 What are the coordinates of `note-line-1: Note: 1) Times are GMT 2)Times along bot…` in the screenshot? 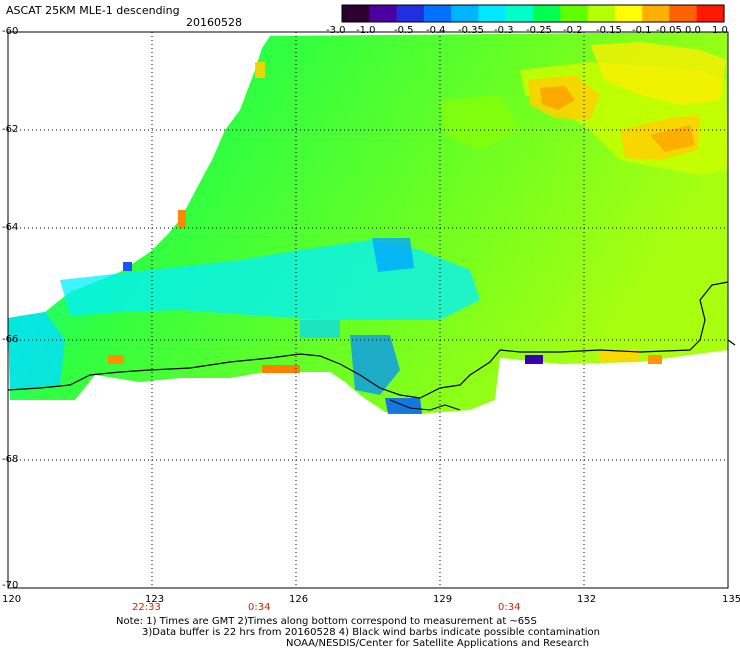 It's located at (326, 621).